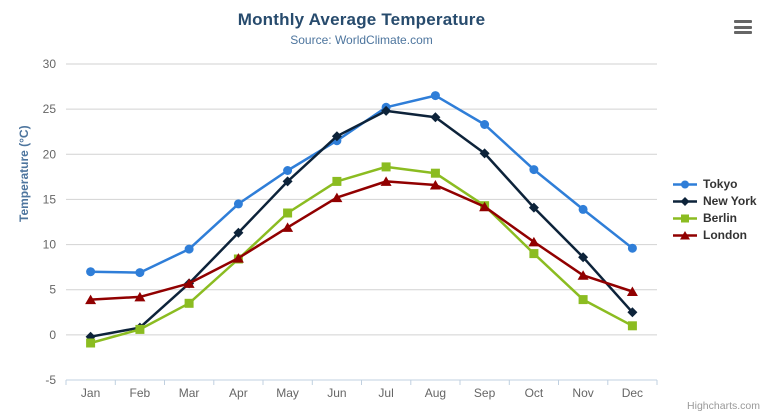  What do you see at coordinates (189, 393) in the screenshot?
I see `x-axis-tick-label: Mar` at bounding box center [189, 393].